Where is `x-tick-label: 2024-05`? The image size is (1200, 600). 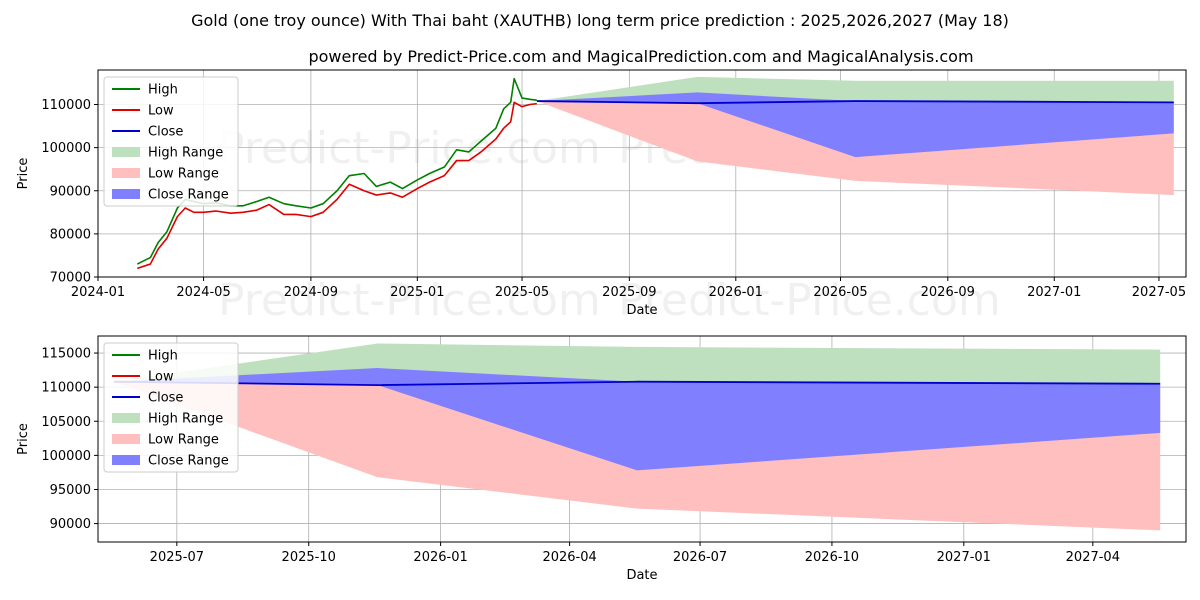
x-tick-label: 2024-05 is located at coordinates (203, 292).